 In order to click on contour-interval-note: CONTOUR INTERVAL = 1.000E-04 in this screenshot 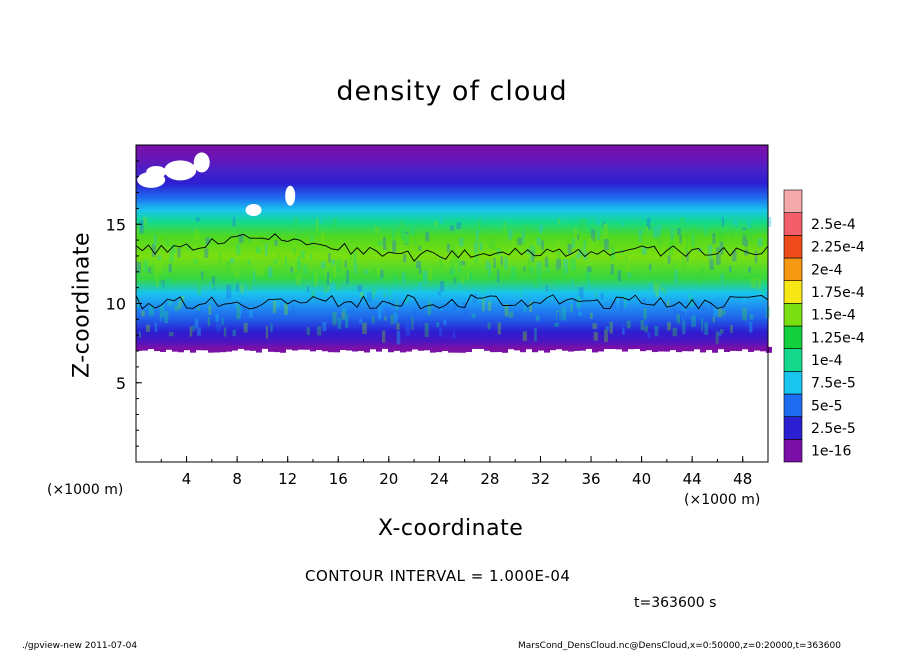, I will do `click(438, 576)`.